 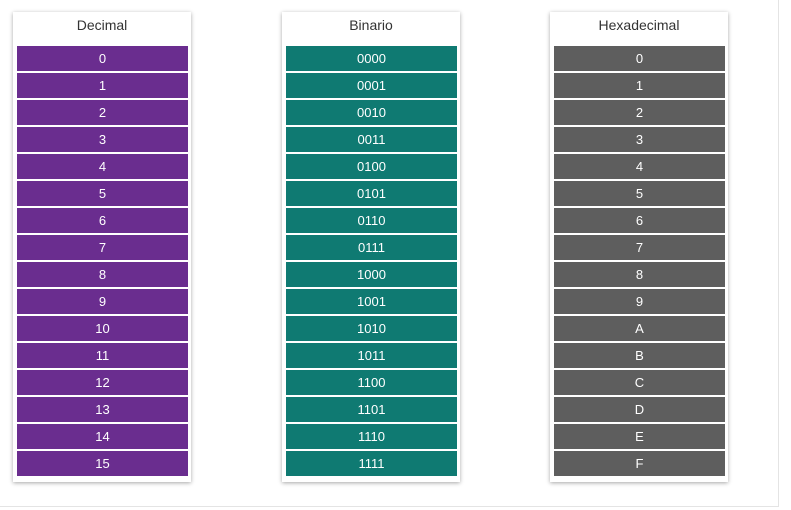 I want to click on table-cell: 0010, so click(x=371, y=112).